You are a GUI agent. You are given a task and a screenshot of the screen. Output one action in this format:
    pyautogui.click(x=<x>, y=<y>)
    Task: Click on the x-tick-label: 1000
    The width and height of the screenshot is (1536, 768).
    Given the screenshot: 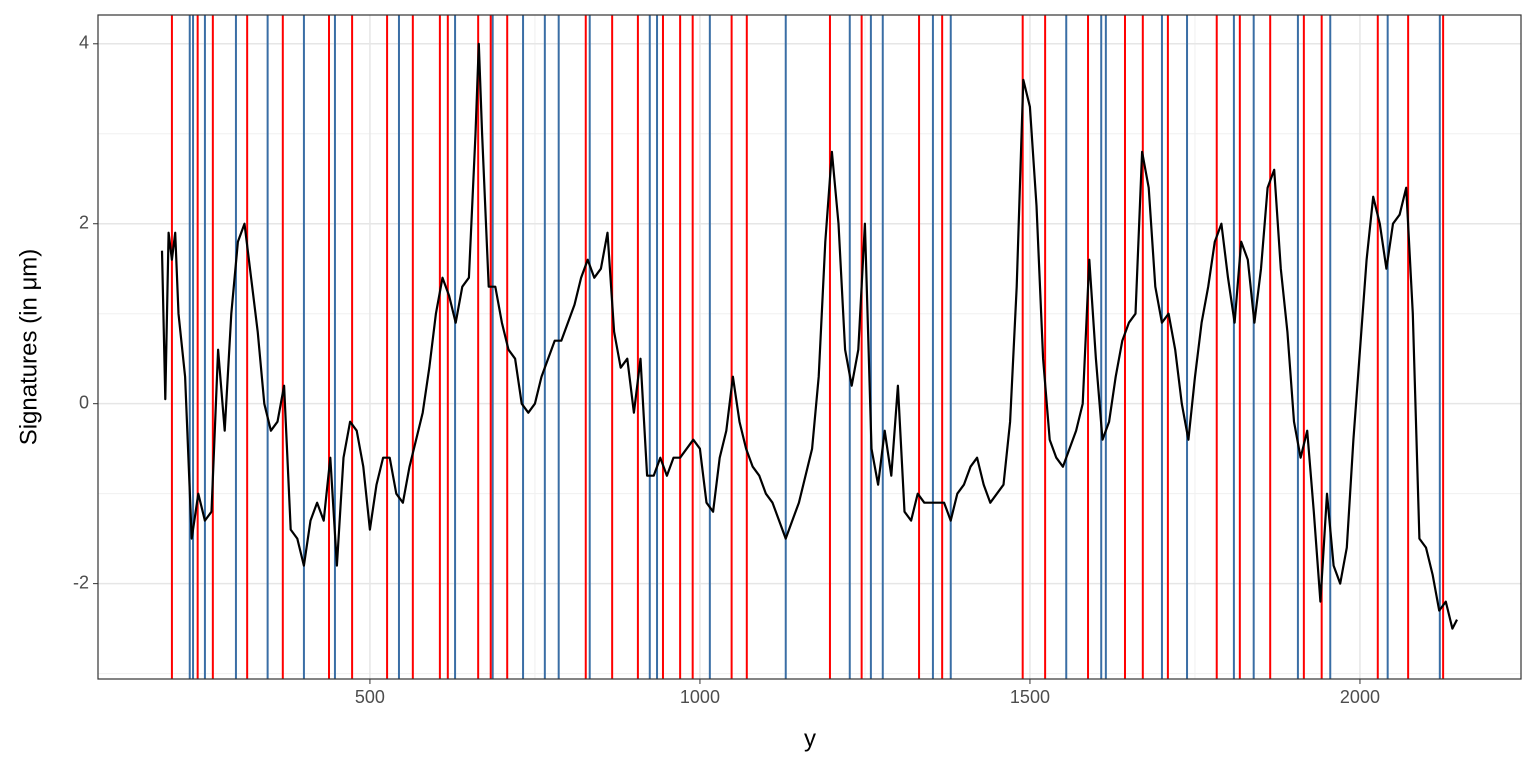 What is the action you would take?
    pyautogui.click(x=700, y=697)
    